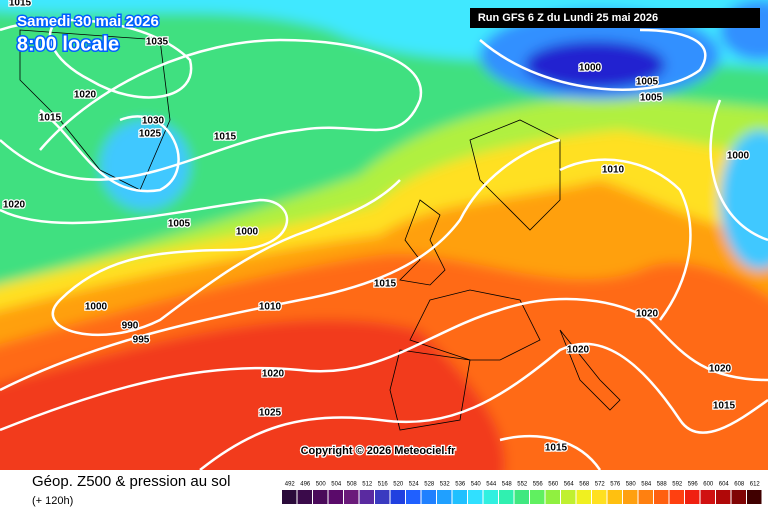 The image size is (768, 517). What do you see at coordinates (157, 42) in the screenshot?
I see `isobar-label: 1035` at bounding box center [157, 42].